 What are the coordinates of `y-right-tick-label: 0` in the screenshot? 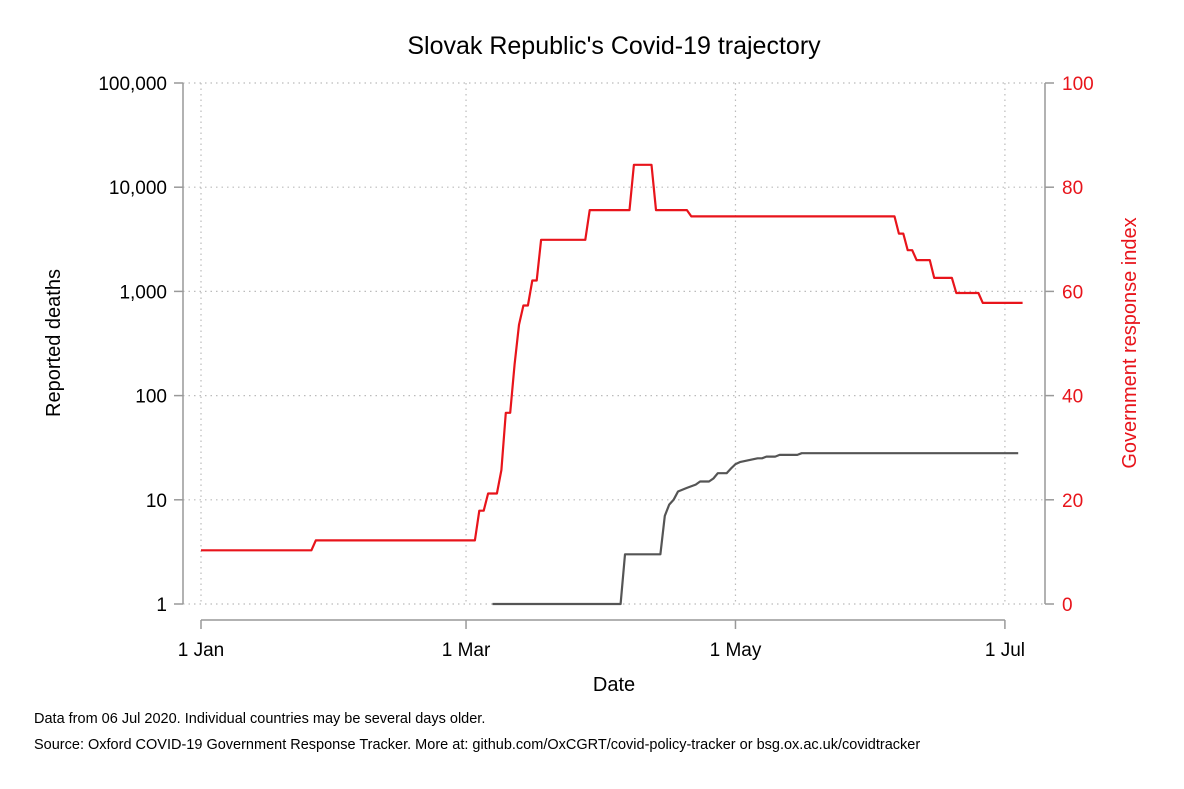 It's located at (1067, 605).